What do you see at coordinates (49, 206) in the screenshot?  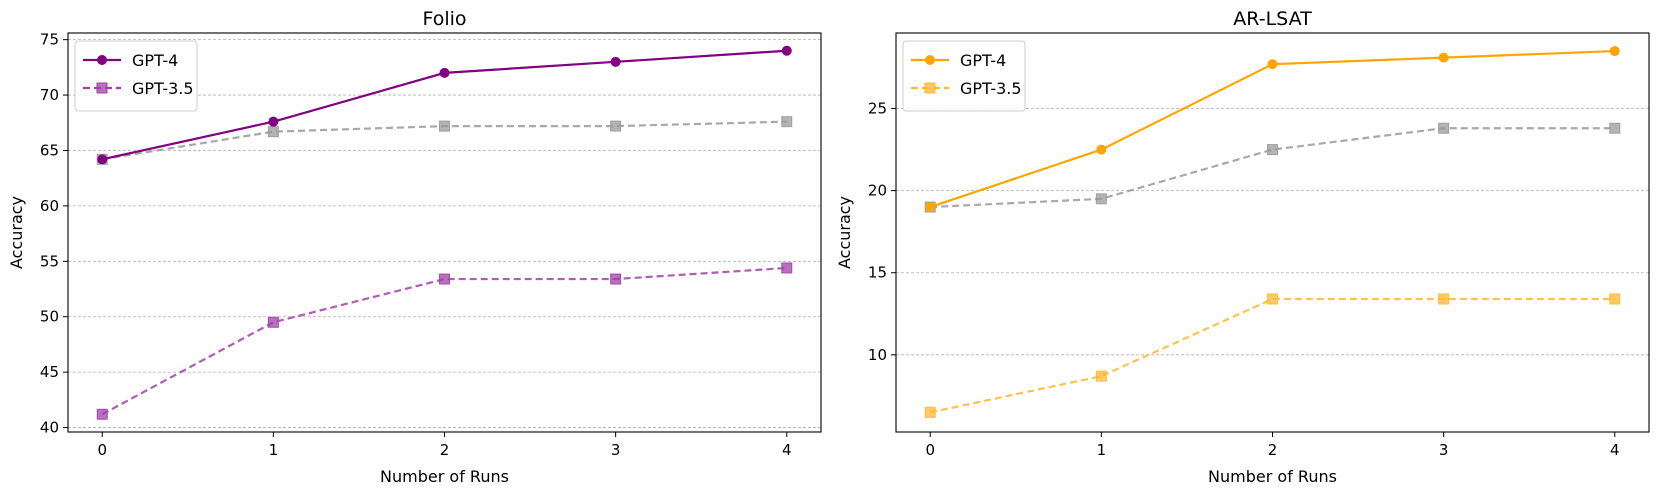 I see `y-tick-label: 60` at bounding box center [49, 206].